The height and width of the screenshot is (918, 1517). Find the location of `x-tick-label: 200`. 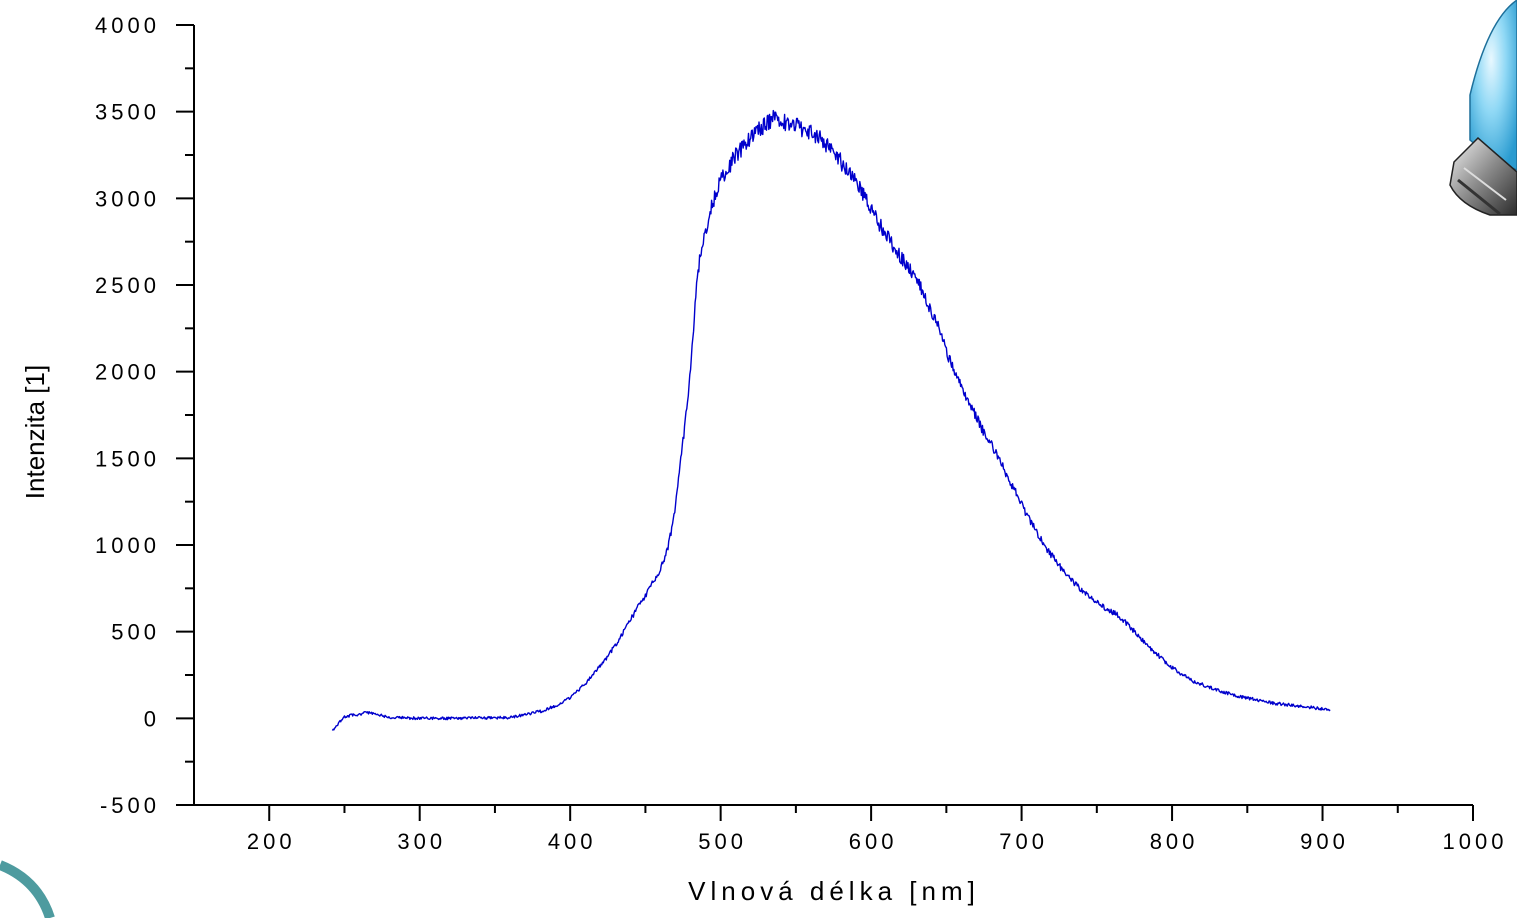

x-tick-label: 200 is located at coordinates (271, 841).